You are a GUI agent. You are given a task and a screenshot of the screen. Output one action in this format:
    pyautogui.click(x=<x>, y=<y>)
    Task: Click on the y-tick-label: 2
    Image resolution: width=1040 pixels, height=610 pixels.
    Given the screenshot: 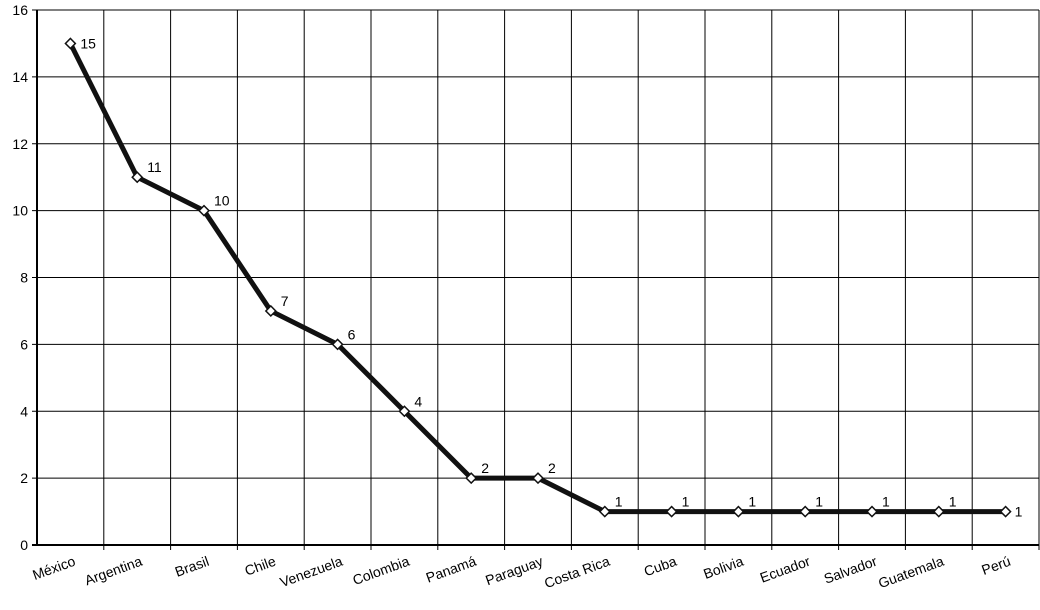 What is the action you would take?
    pyautogui.click(x=24, y=478)
    